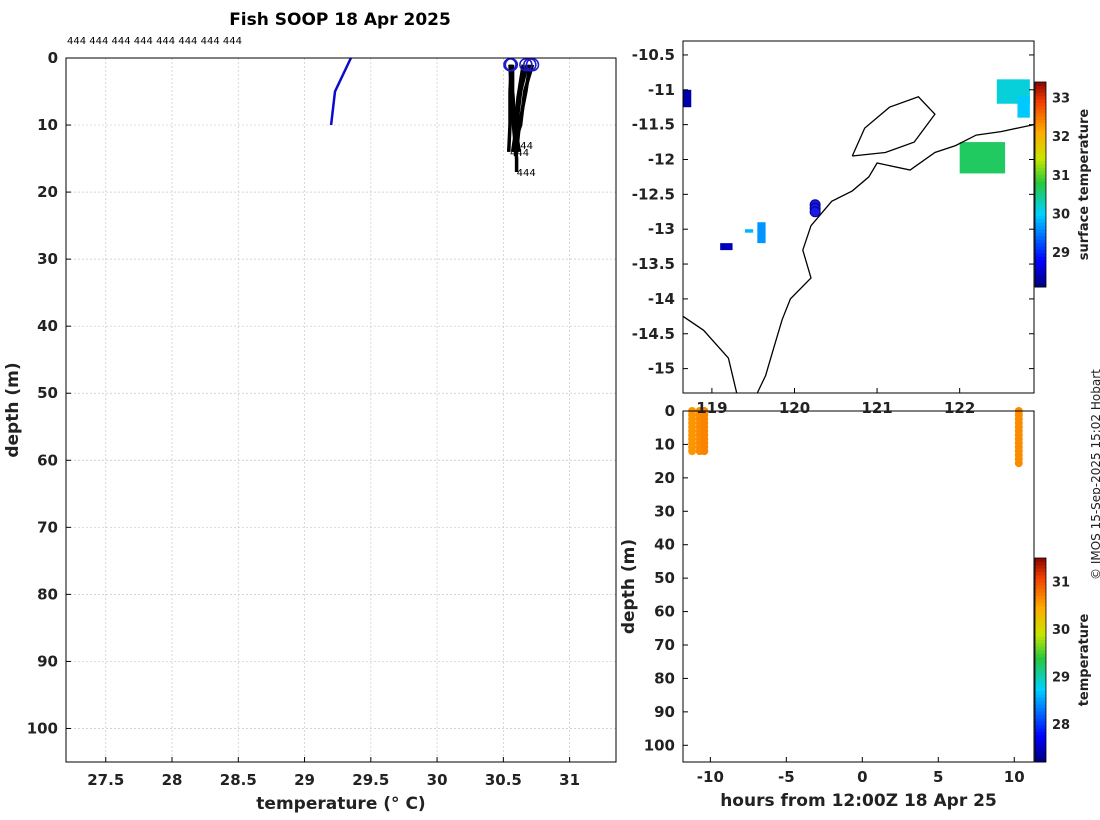 The height and width of the screenshot is (820, 1100). I want to click on map-x-tick-label: 121, so click(876, 408).